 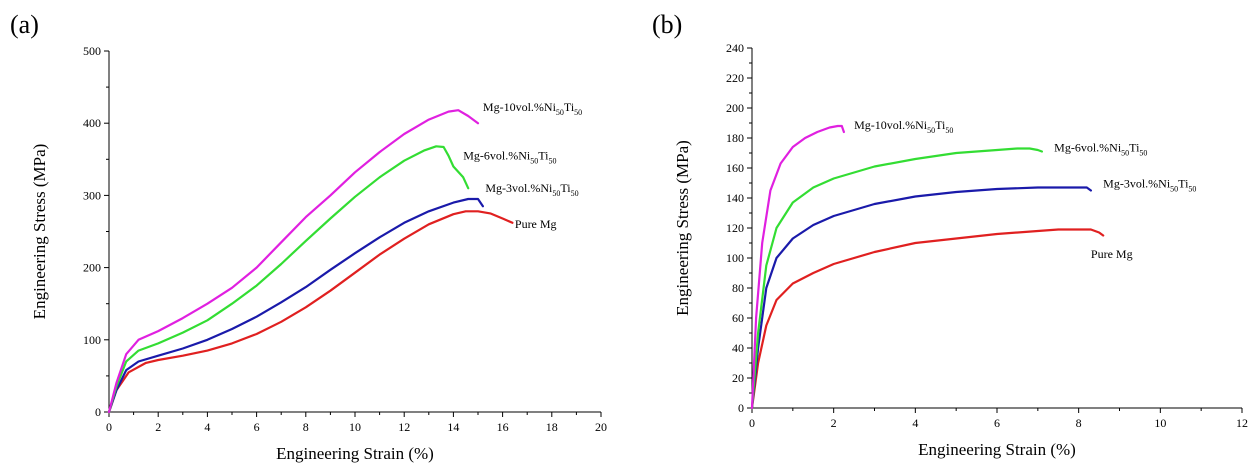 I want to click on y-tick-label: 140, so click(x=735, y=198).